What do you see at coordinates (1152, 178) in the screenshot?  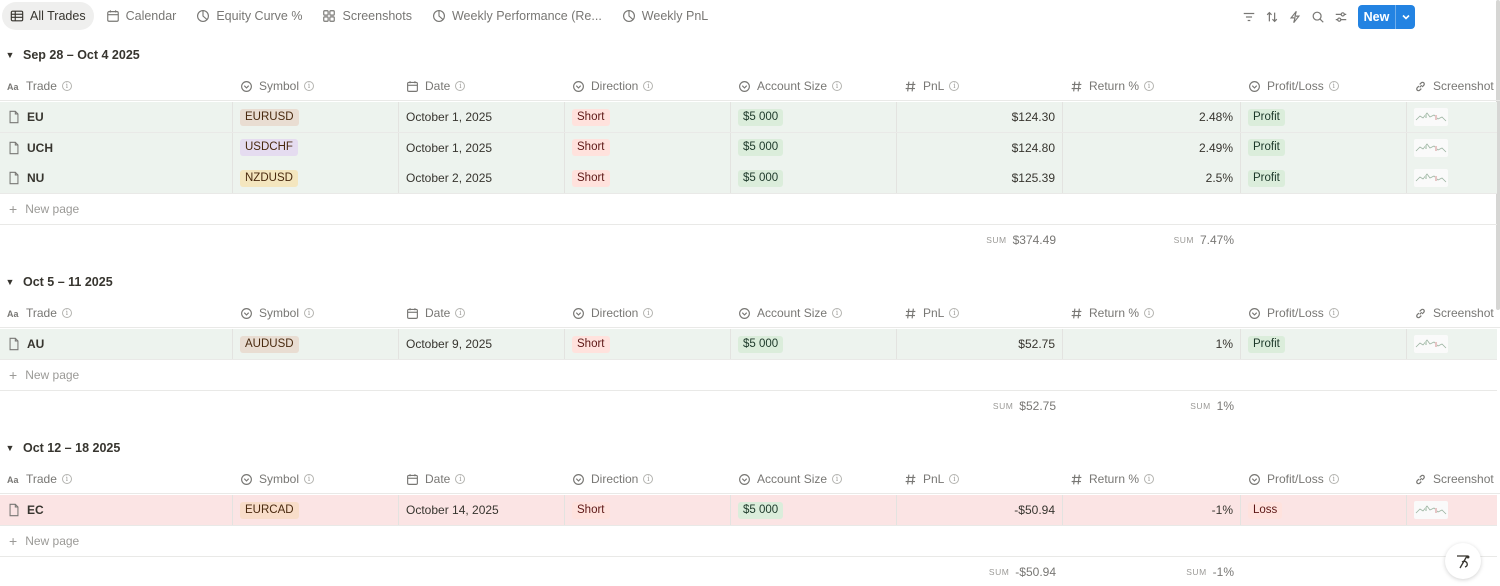 I see `return-cell: 2.5%` at bounding box center [1152, 178].